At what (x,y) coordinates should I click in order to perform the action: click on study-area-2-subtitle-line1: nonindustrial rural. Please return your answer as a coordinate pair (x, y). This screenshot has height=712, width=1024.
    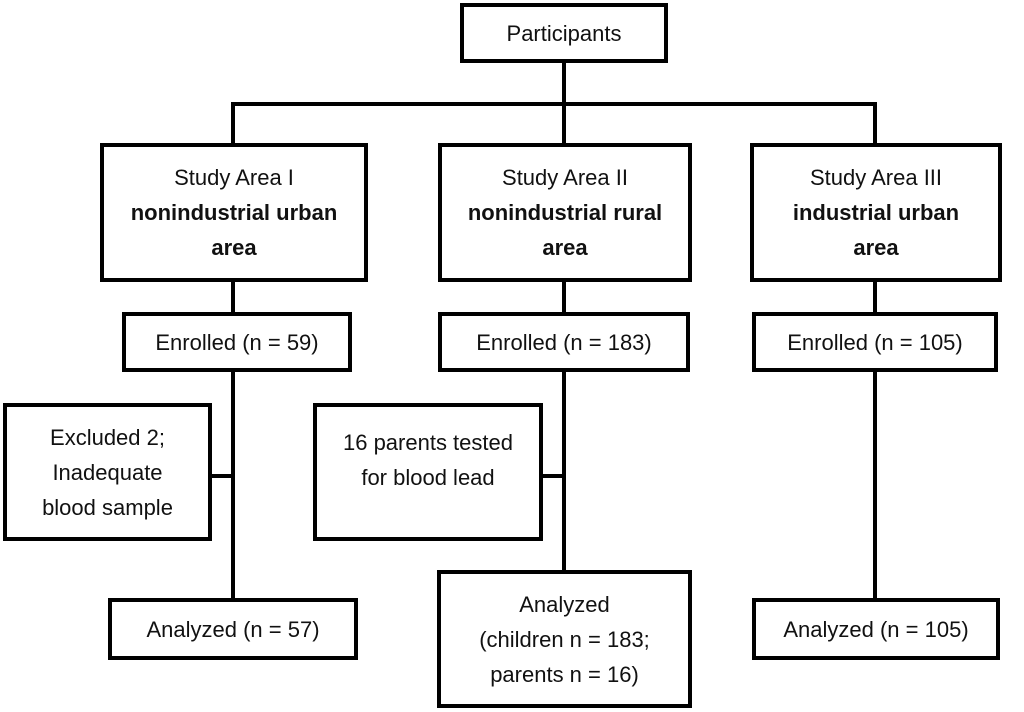
    Looking at the image, I should click on (565, 212).